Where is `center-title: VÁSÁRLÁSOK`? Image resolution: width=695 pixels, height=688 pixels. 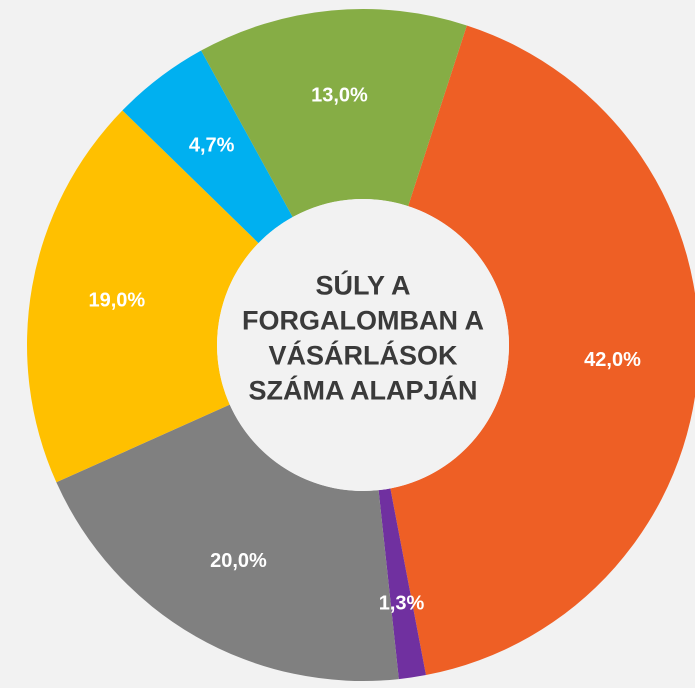 center-title: VÁSÁRLÁSOK is located at coordinates (363, 355).